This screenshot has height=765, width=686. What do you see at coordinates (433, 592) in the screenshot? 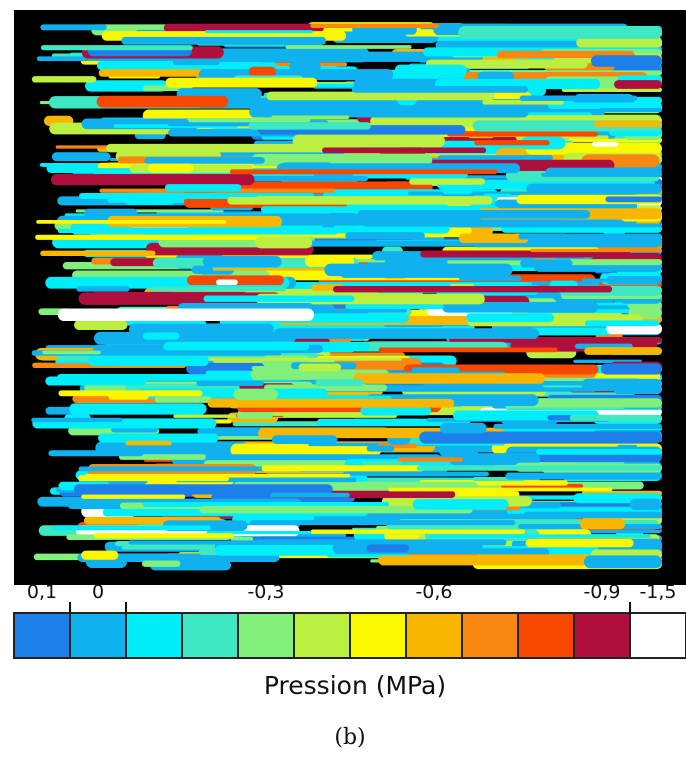
I see `colorbar-label: -0,6` at bounding box center [433, 592].